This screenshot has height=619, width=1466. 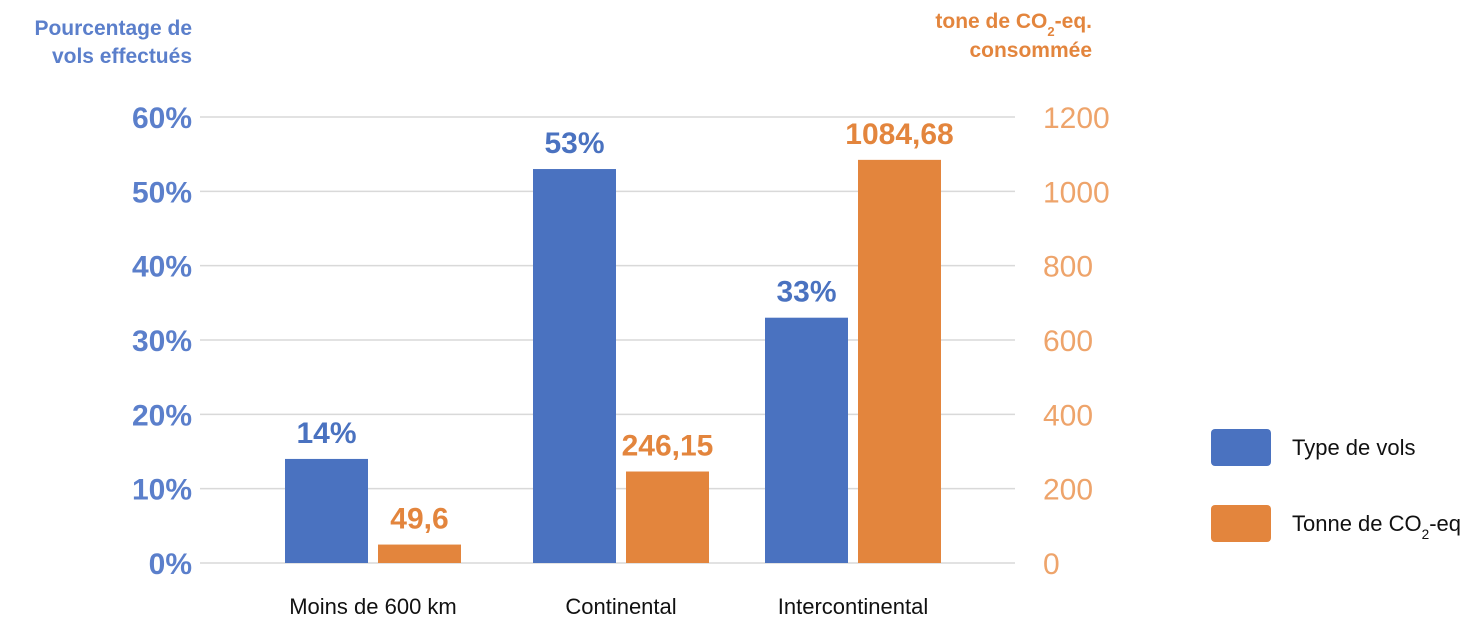 I want to click on y-right-tick-label: 1000, so click(x=1076, y=192).